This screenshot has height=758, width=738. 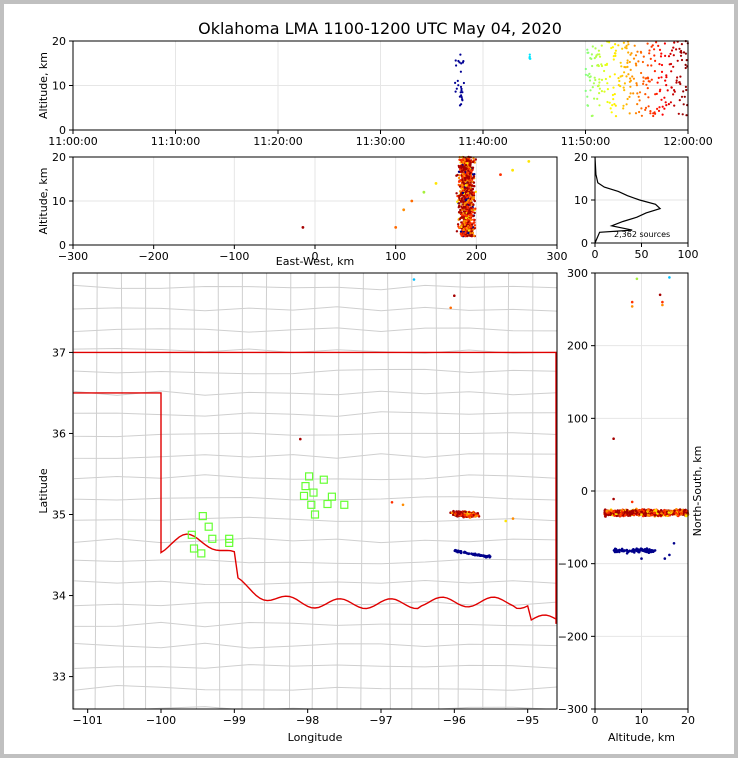 I want to click on altitude-histogram-line, so click(x=628, y=200).